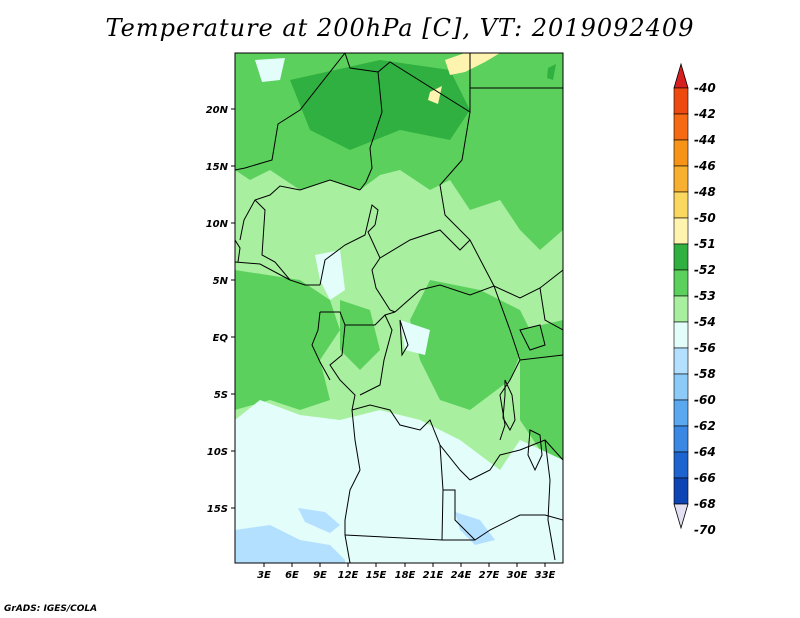 Image resolution: width=800 pixels, height=618 pixels. What do you see at coordinates (705, 348) in the screenshot?
I see `colorbar-label: -56` at bounding box center [705, 348].